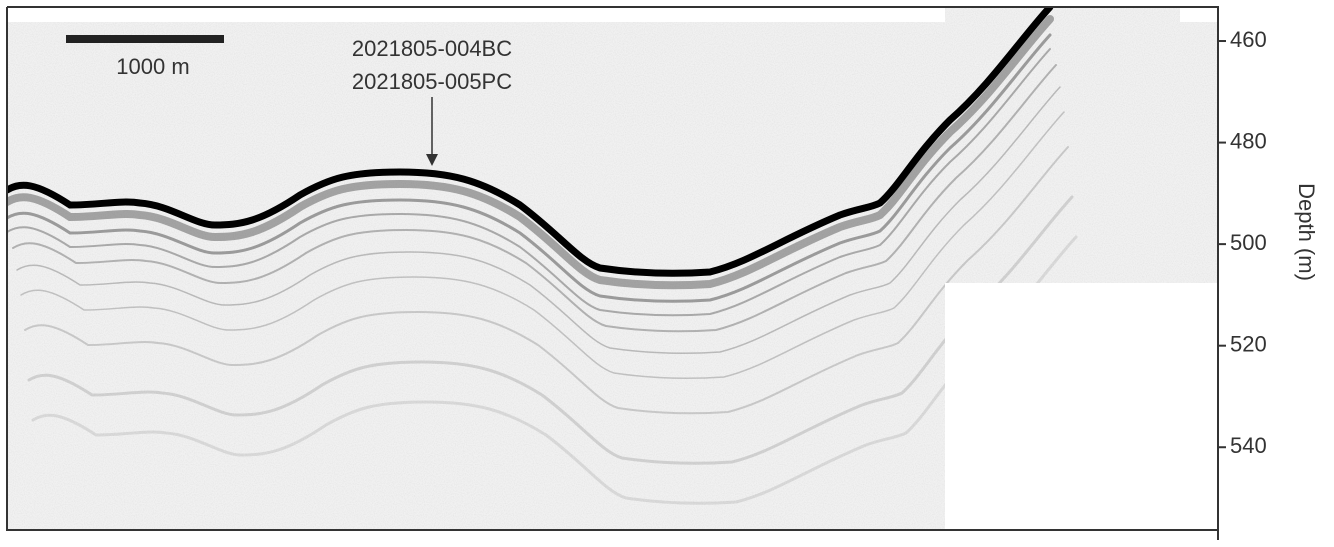  Describe the element at coordinates (1306, 232) in the screenshot. I see `y-axis-label: Depth (m)` at that location.